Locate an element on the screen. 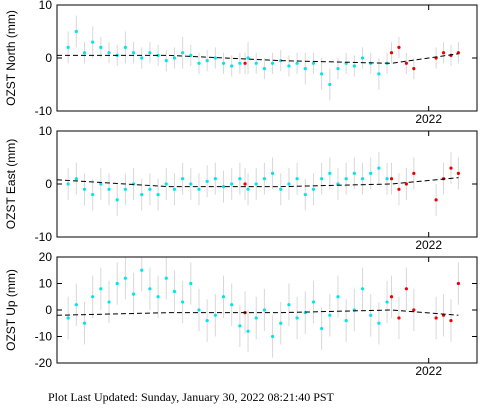 The width and height of the screenshot is (481, 409). y-tick-label: -10 is located at coordinates (44, 111).